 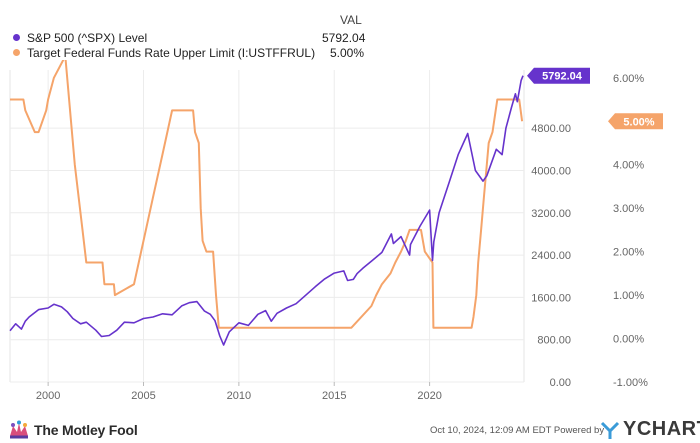 I want to click on x-tick-label: 2000, so click(x=48, y=396).